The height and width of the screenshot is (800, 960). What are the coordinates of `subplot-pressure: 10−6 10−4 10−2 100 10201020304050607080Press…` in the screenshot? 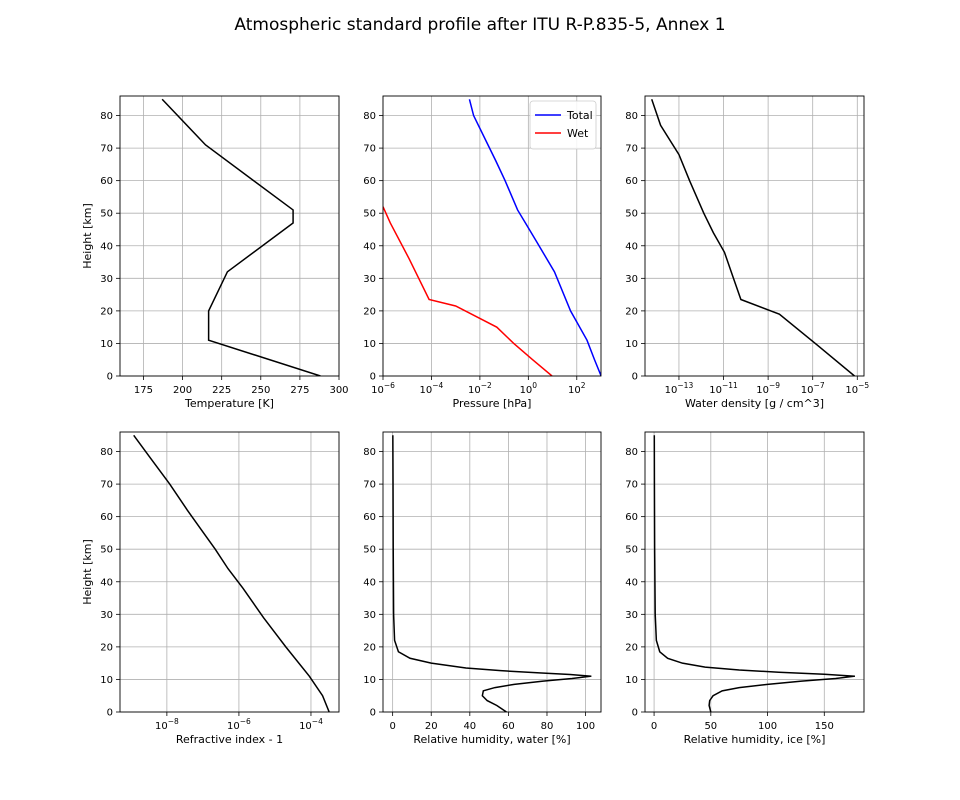 It's located at (482, 252).